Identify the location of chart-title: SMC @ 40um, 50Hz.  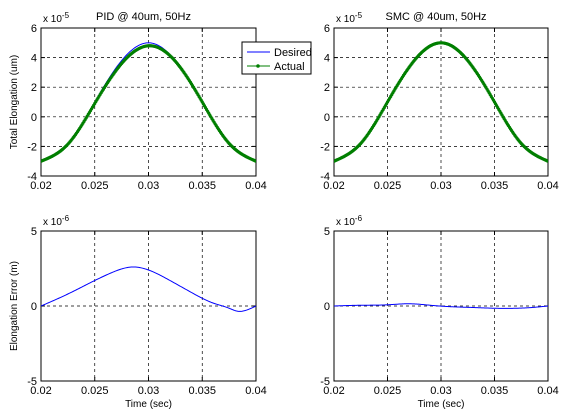
(435, 17).